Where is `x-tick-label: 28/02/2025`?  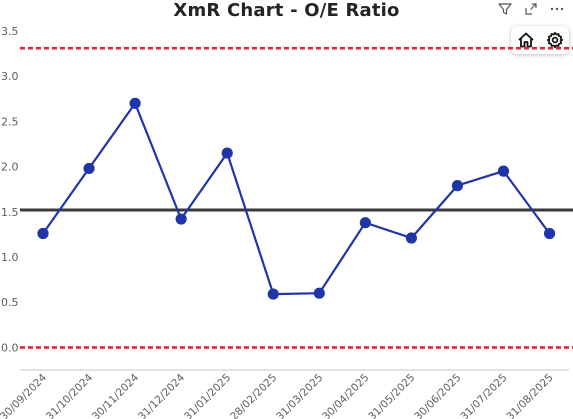 x-tick-label: 28/02/2025 is located at coordinates (253, 395).